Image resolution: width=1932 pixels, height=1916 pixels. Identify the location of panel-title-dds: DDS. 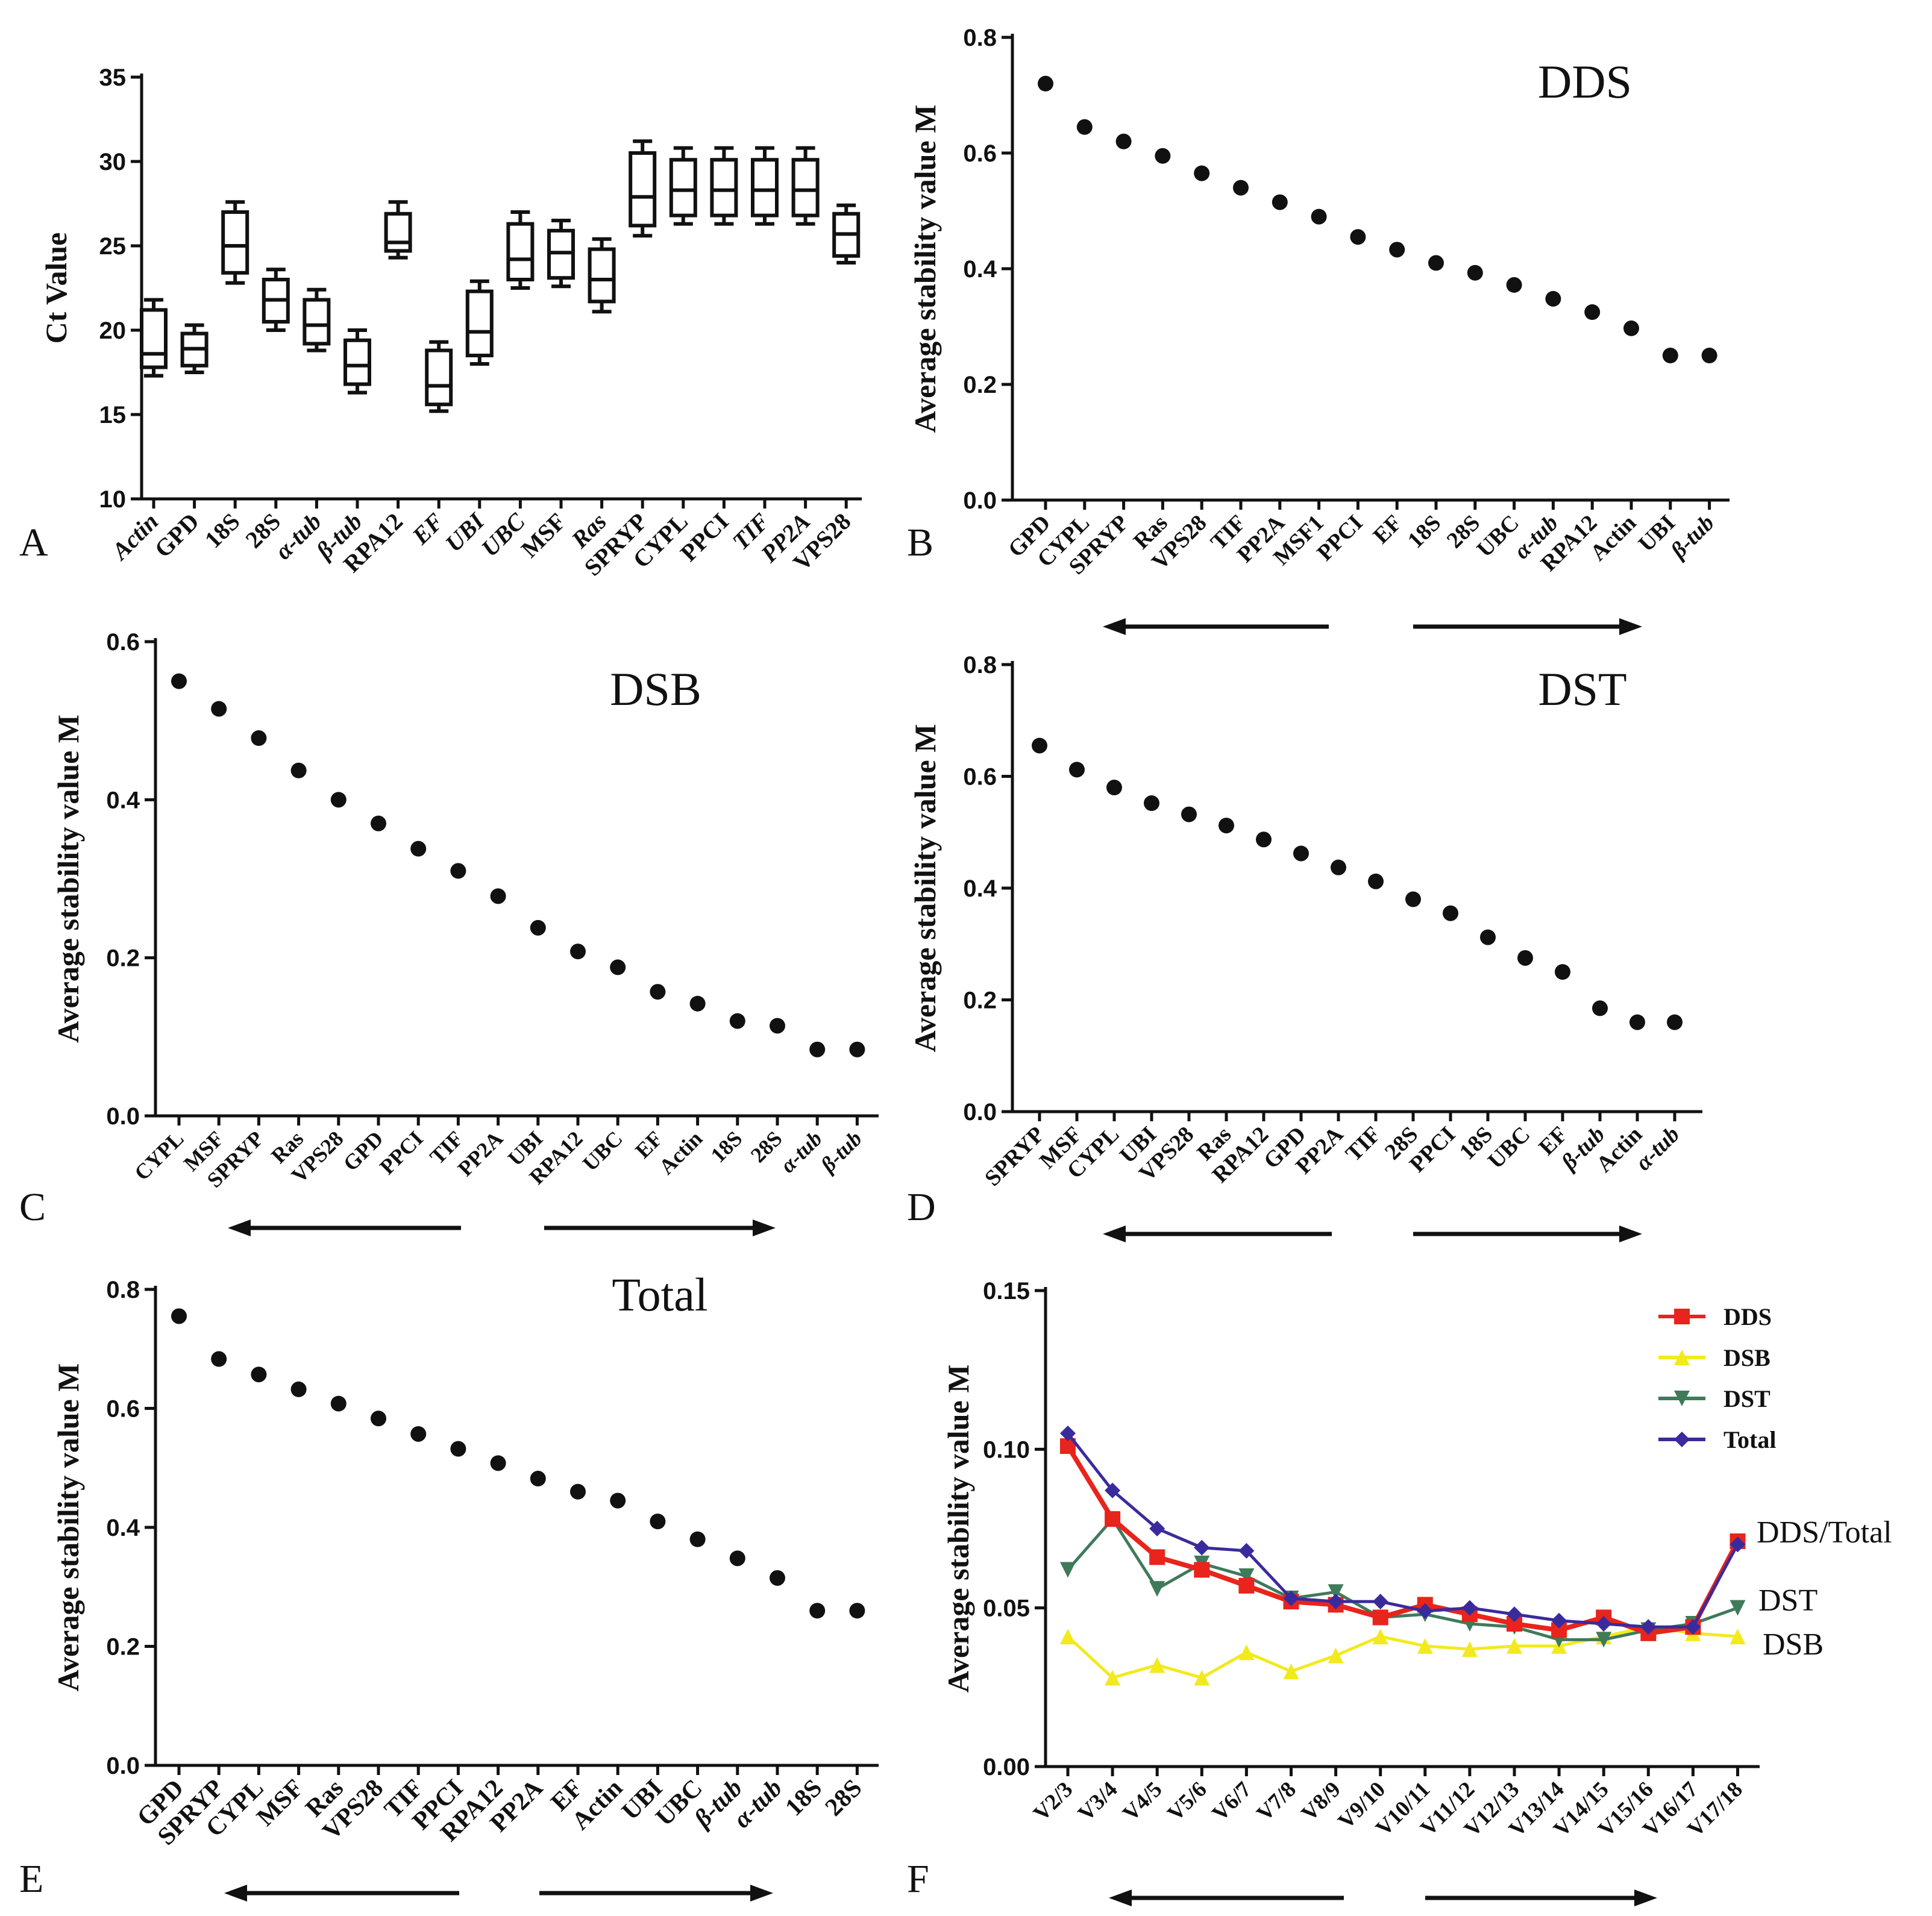
(1585, 81).